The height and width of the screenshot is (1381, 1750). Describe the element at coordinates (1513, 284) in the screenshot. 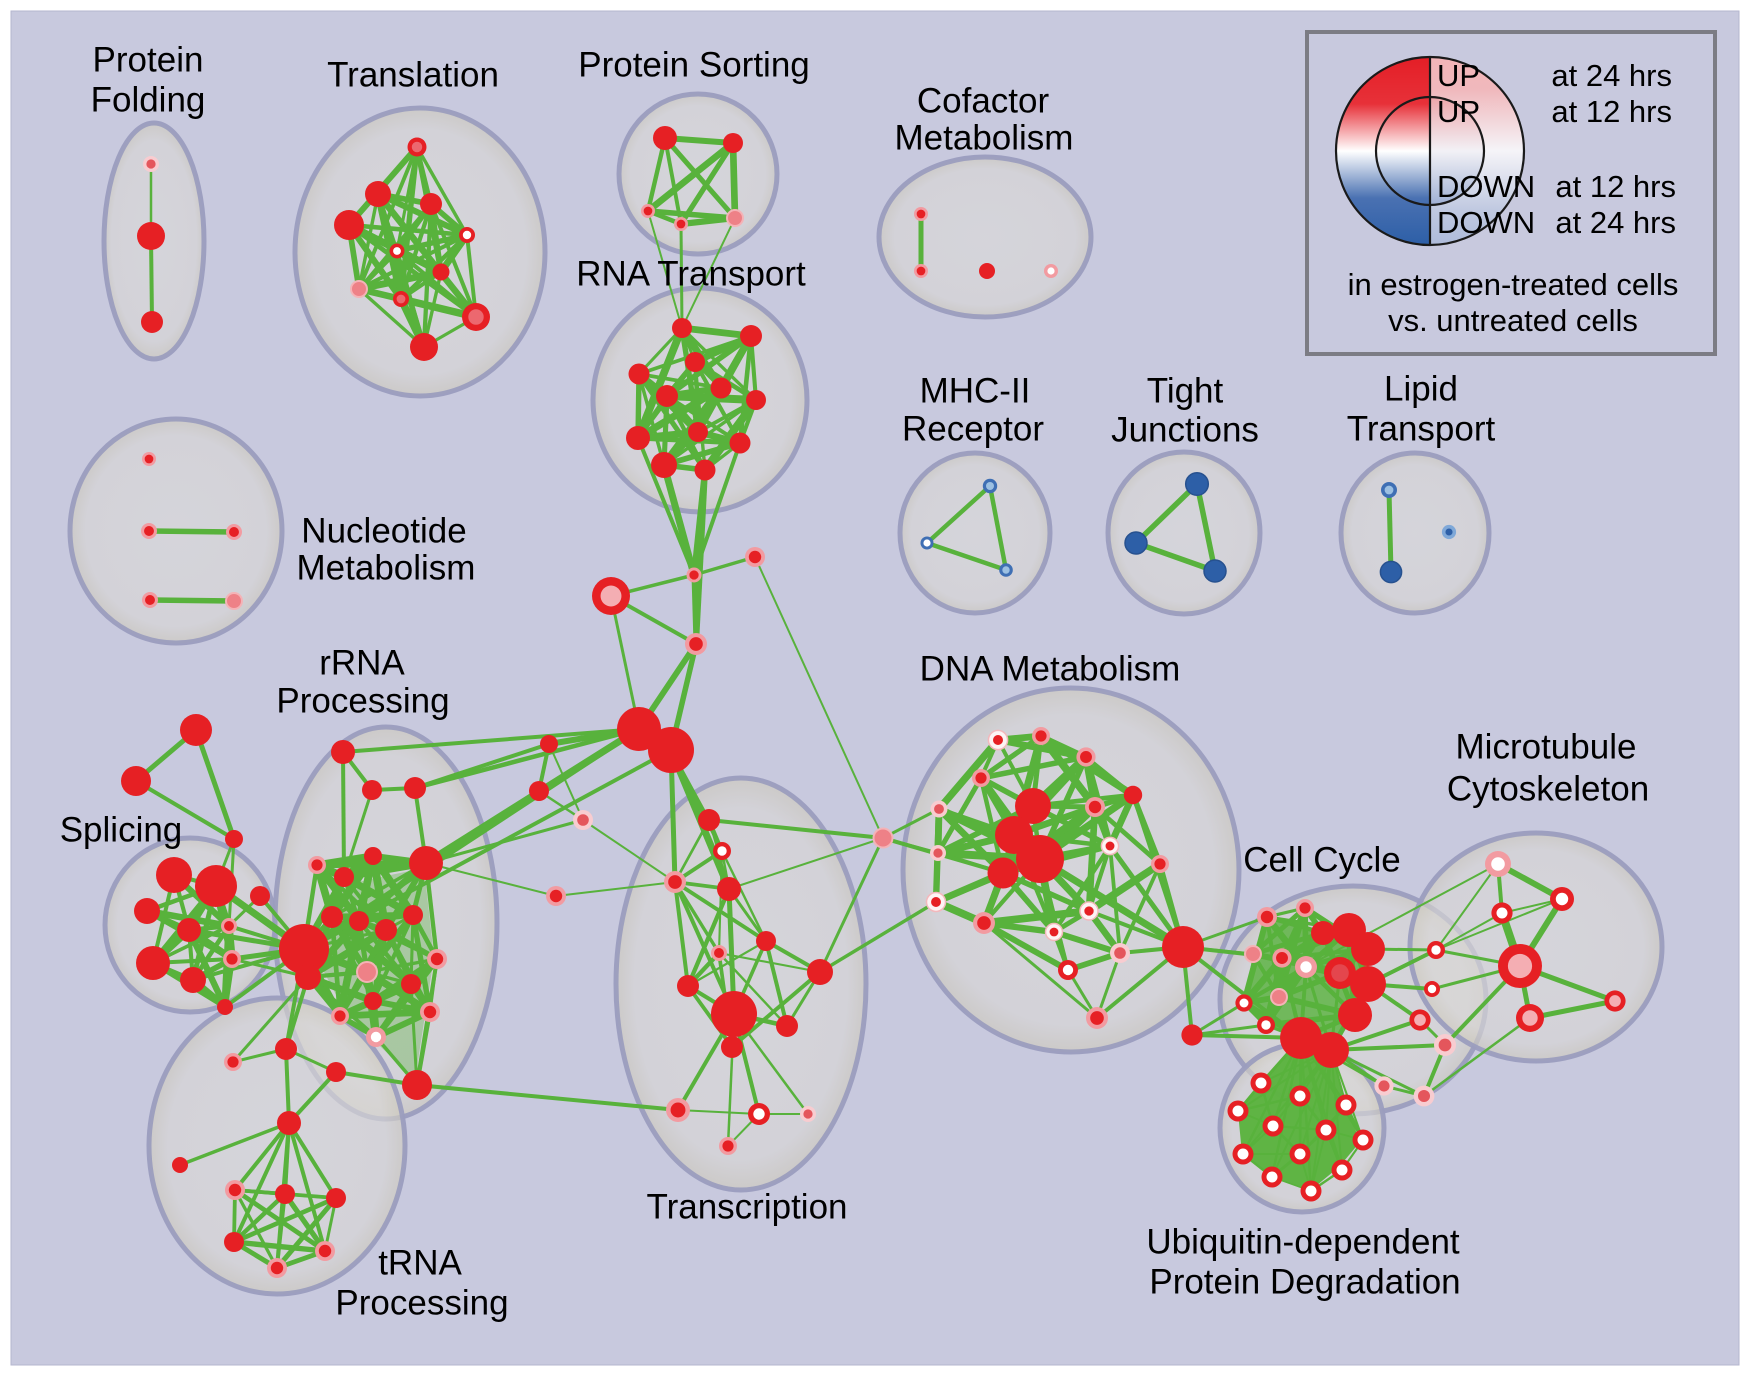

I see `svg-text: in estrogen-treated cells` at that location.